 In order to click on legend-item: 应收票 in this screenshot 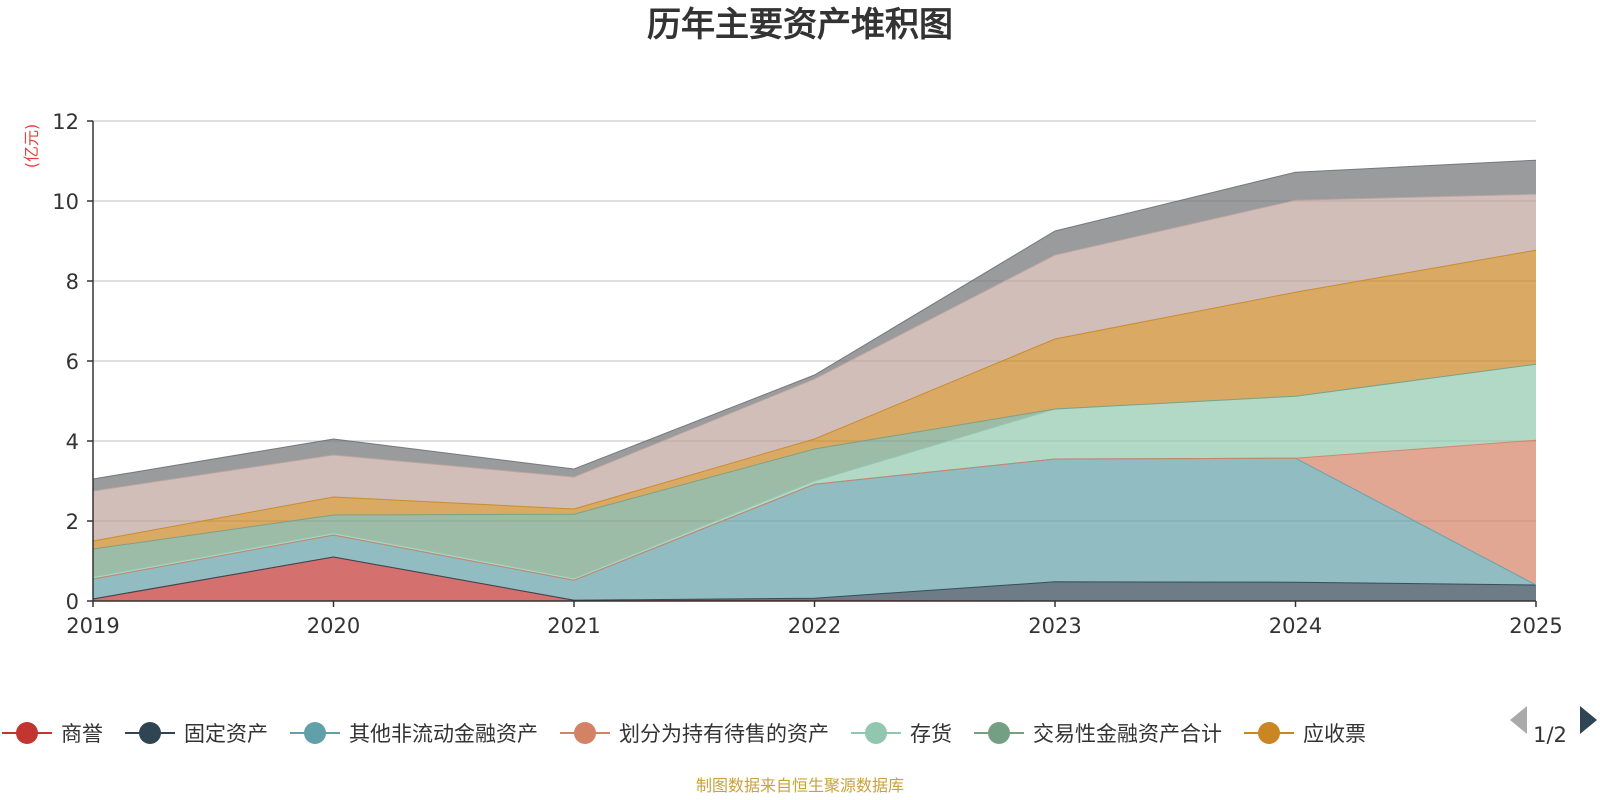, I will do `click(1305, 734)`.